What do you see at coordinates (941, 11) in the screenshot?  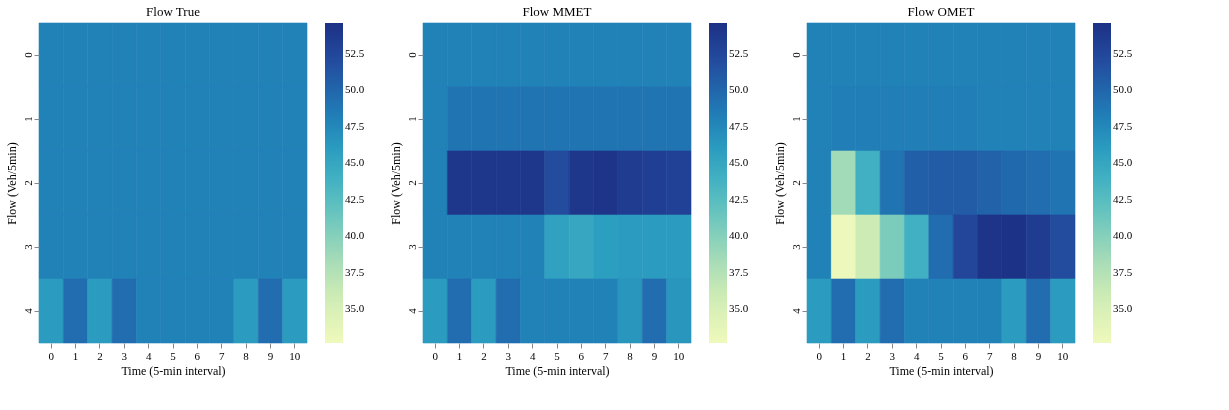 I see `chart-title: Flow OMET` at bounding box center [941, 11].